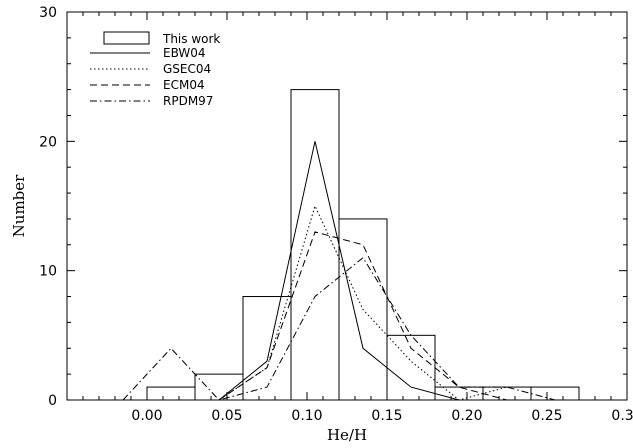 This screenshot has width=633, height=448. I want to click on x-tick-label: 0.25, so click(546, 416).